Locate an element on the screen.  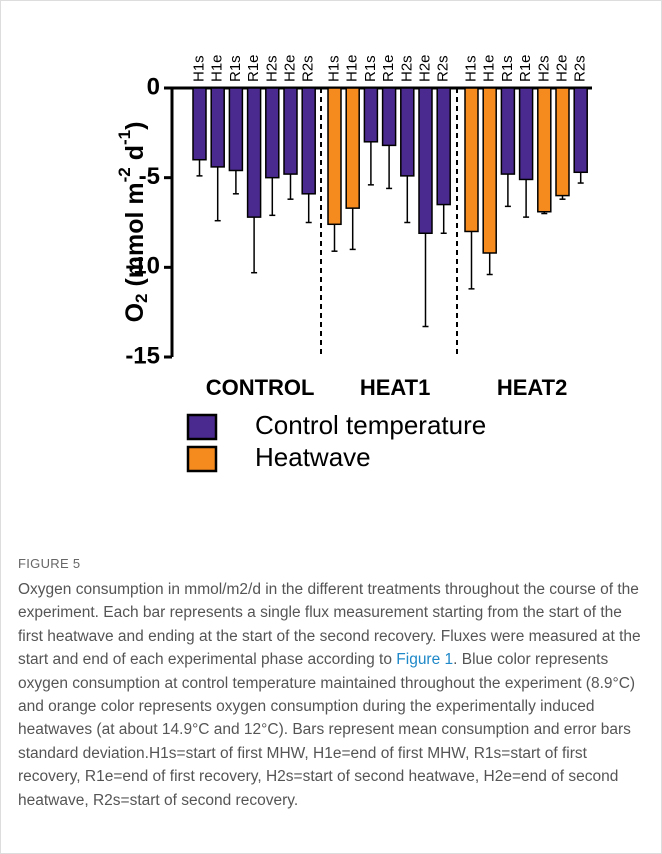
y-tick-label: -15 is located at coordinates (142, 355).